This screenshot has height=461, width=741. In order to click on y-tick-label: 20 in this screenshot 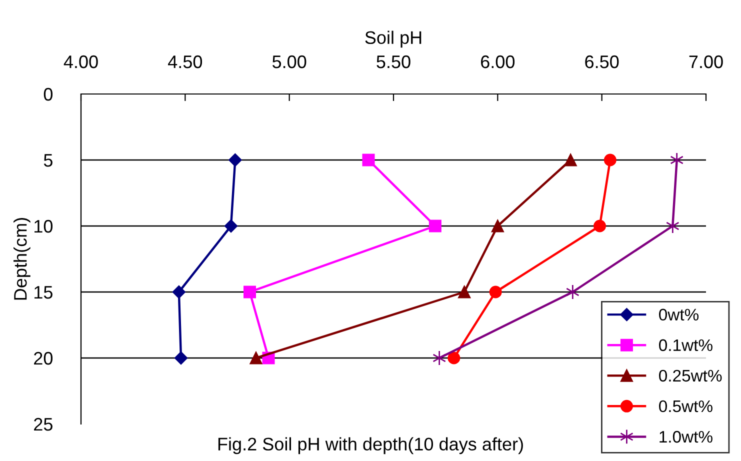, I will do `click(43, 358)`.